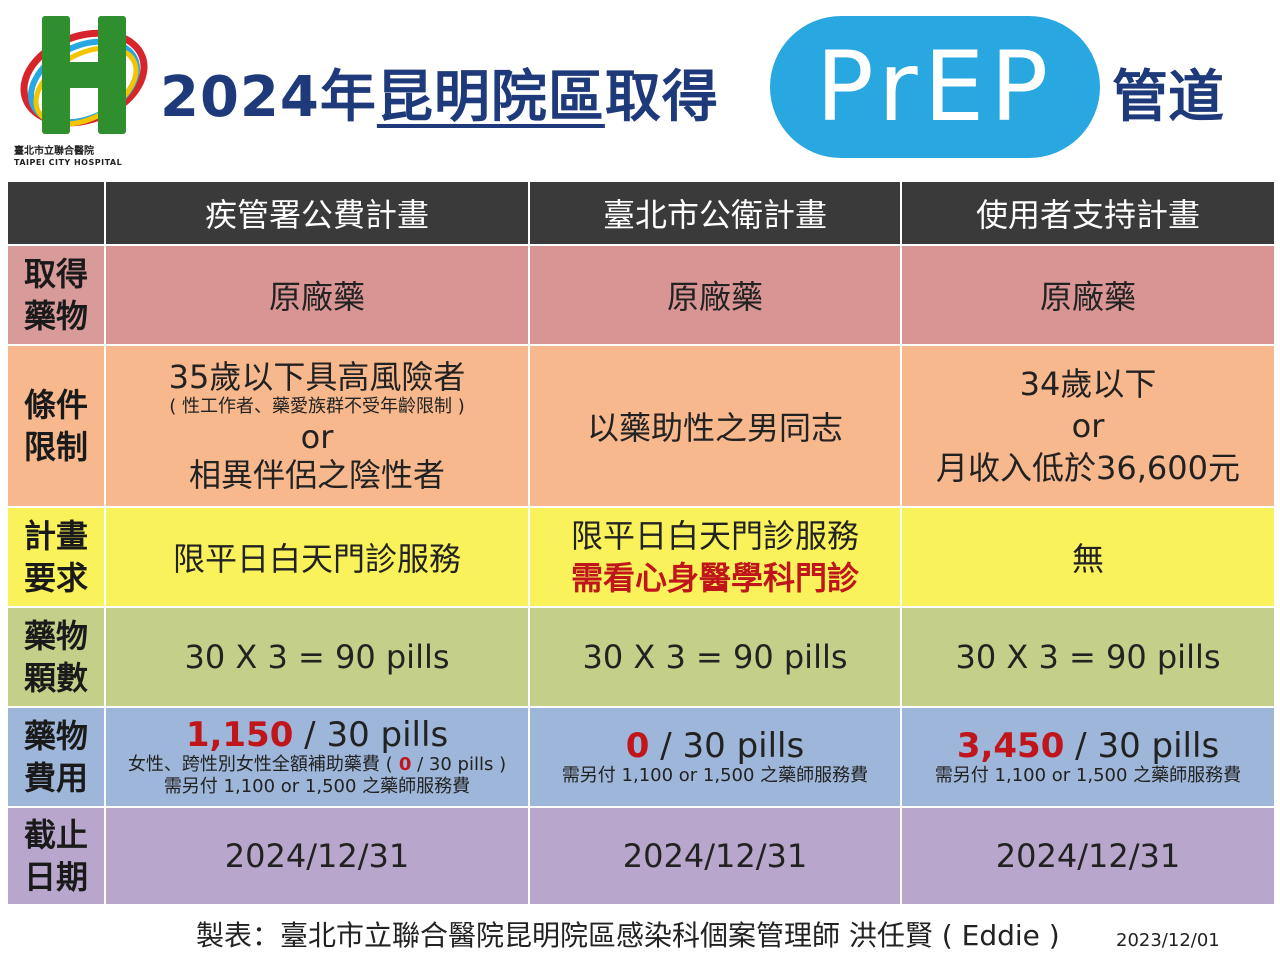  I want to click on table-header-row: 疾管署公費計畫 臺北市公衛計畫 使用者支持計畫, so click(641, 213).